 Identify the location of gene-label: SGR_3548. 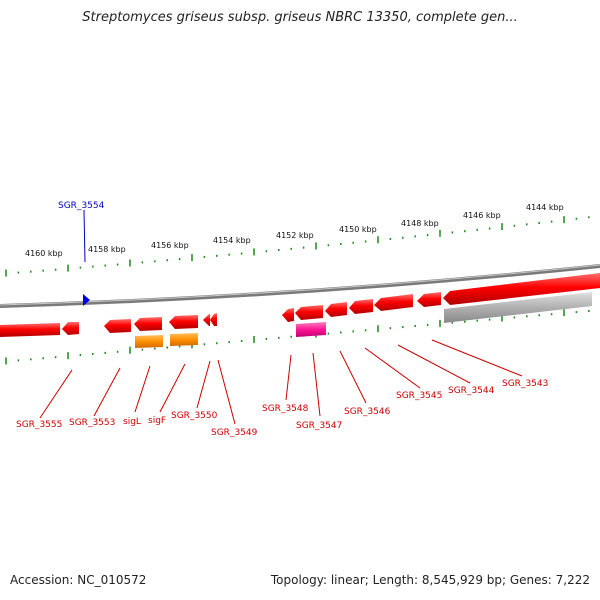
(285, 409).